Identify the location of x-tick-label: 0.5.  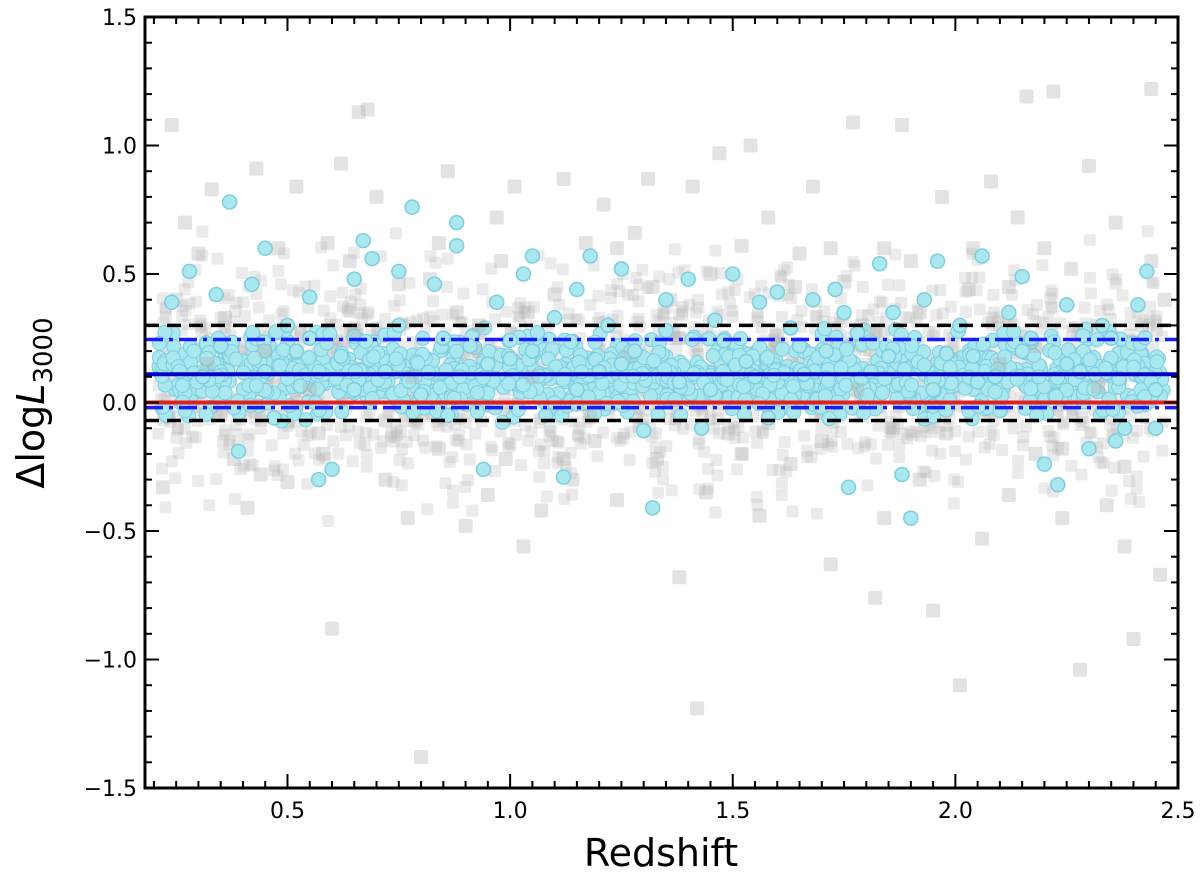
(287, 811).